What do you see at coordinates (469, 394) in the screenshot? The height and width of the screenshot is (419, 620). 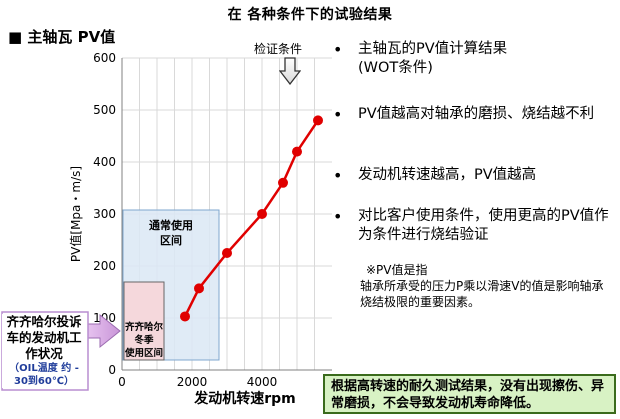 I see `conclusion-box: 根据高转速的耐久测试结果，没有出现擦伤、异常磨损，不会导致发动机寿命降低。` at bounding box center [469, 394].